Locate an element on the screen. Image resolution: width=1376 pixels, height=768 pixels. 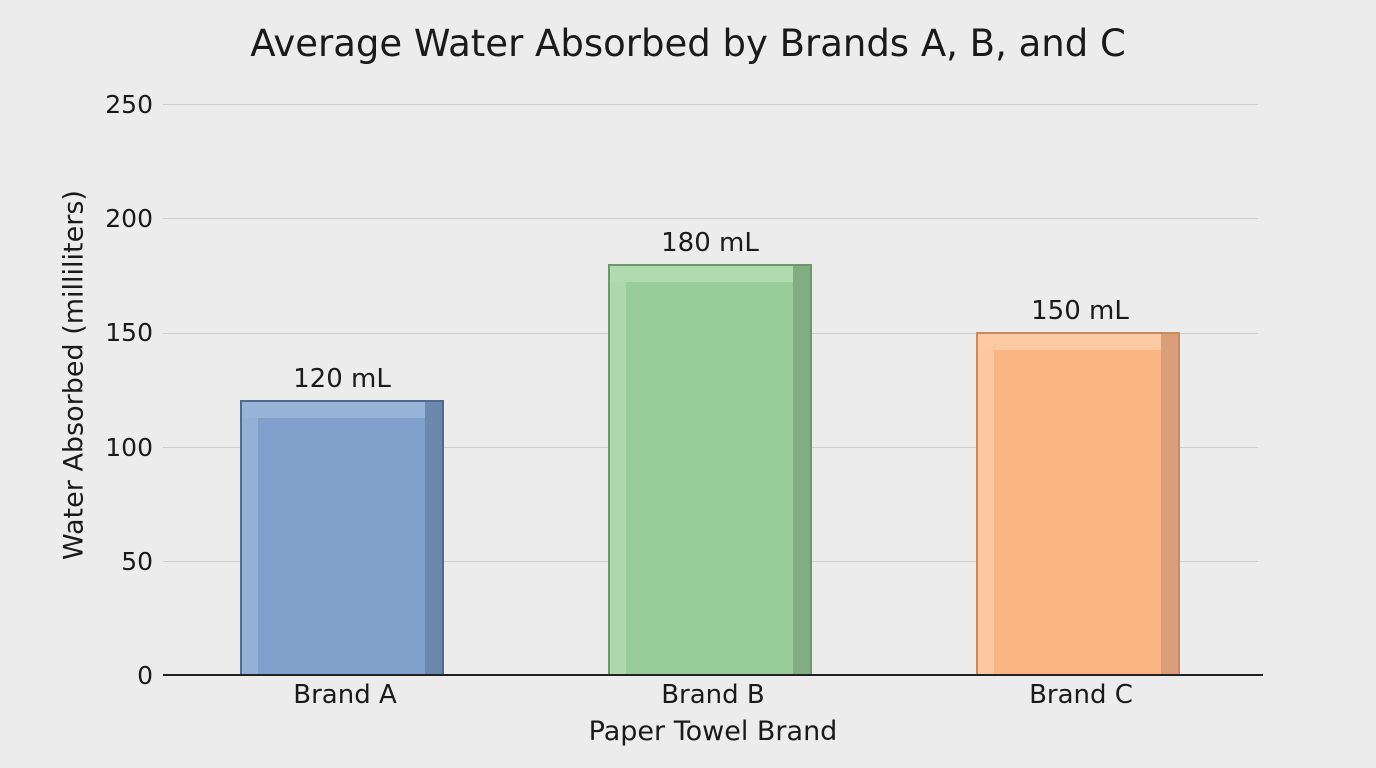
x-axis-label: Paper Towel Brand is located at coordinates (713, 731).